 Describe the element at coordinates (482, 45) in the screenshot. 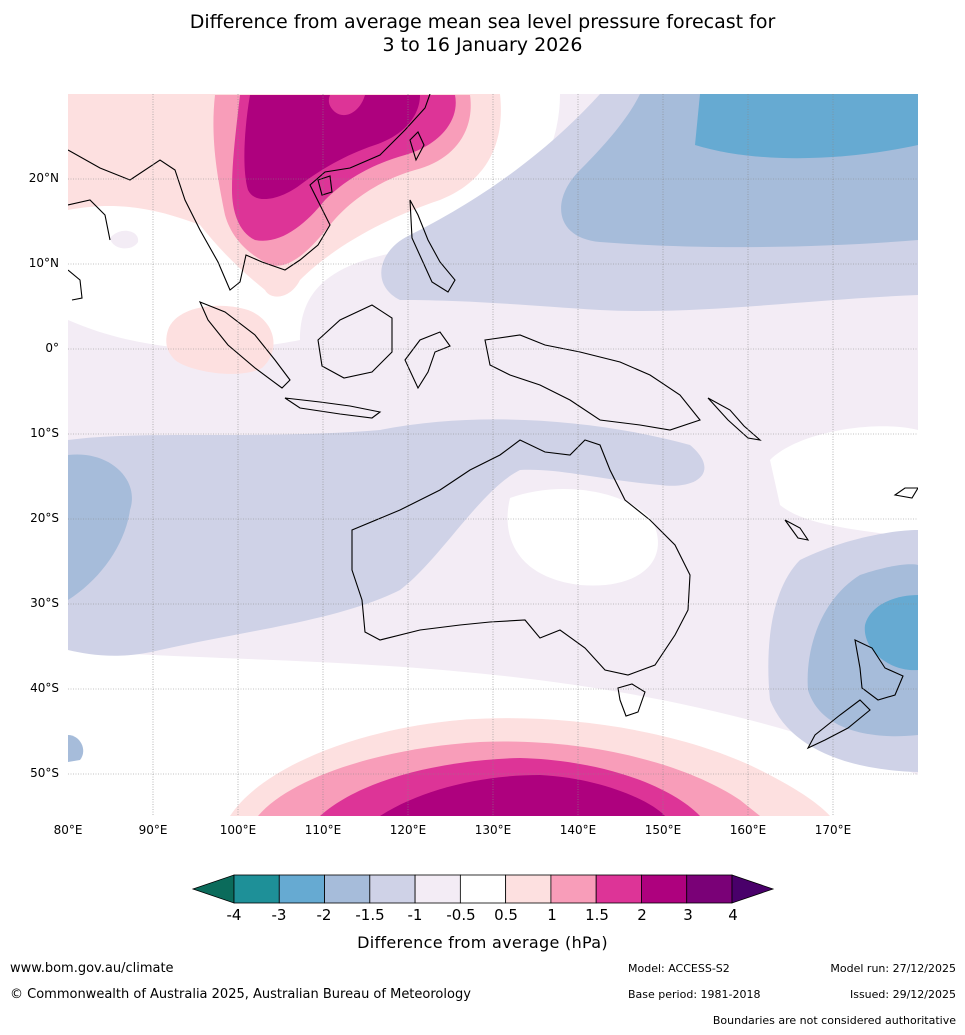

I see `chart-title-line-2: 3 to 16 January 2026` at that location.